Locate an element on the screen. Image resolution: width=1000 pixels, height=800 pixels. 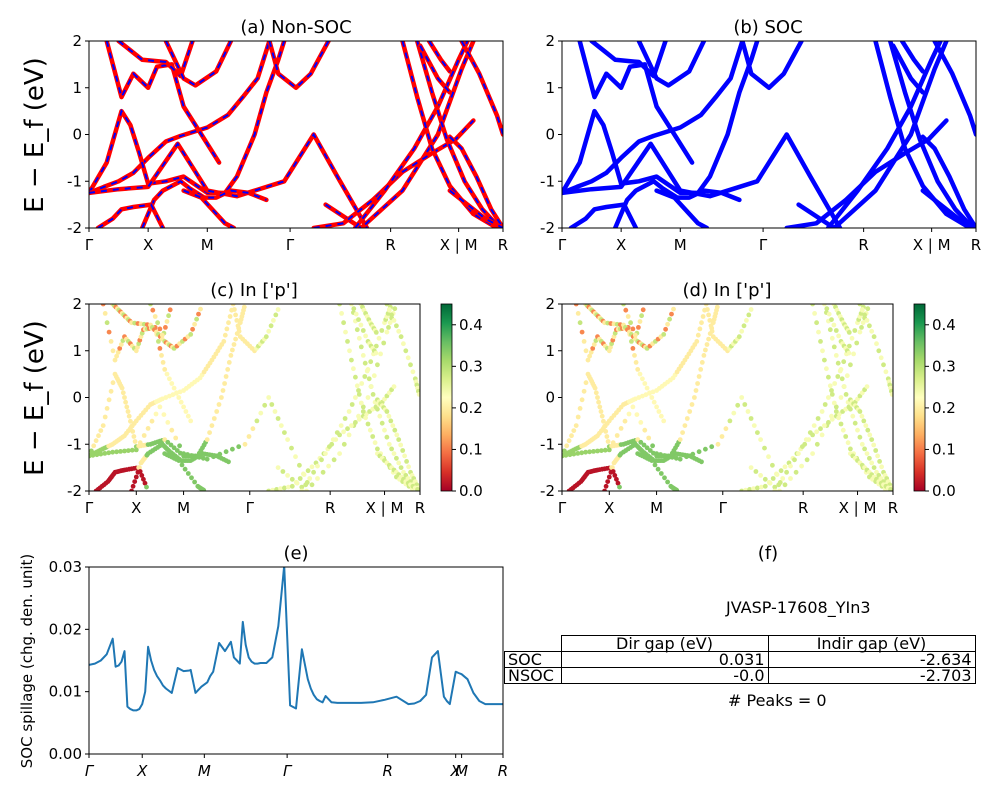
panel-e-xtick-label: Γ is located at coordinates (288, 771).